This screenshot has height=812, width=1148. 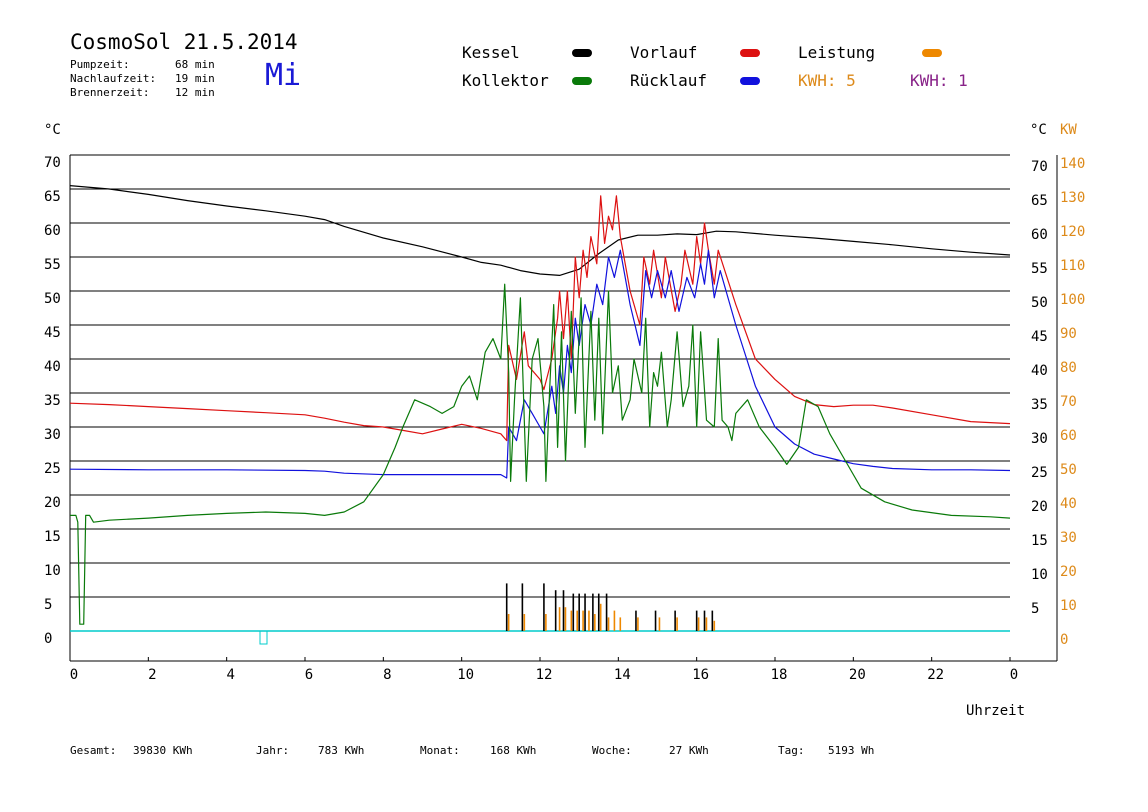 What do you see at coordinates (110, 92) in the screenshot?
I see `info-brennerzeit-label: Brennerzeit:` at bounding box center [110, 92].